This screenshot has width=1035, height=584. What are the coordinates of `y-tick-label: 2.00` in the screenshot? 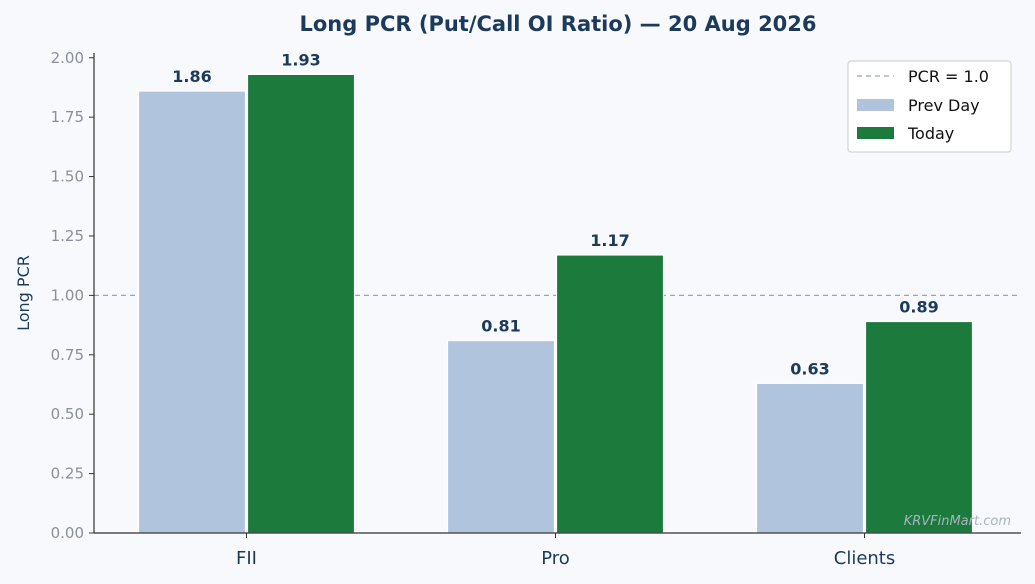 It's located at (67, 58).